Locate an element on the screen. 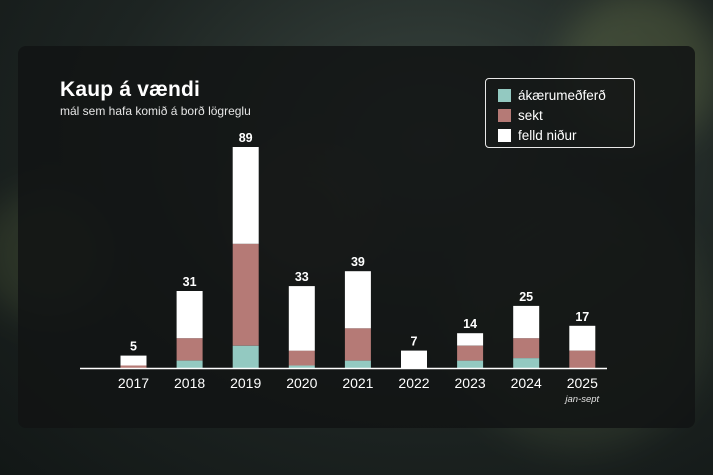 This screenshot has width=713, height=475. bar-segment-2018-felld-nidur is located at coordinates (189, 315).